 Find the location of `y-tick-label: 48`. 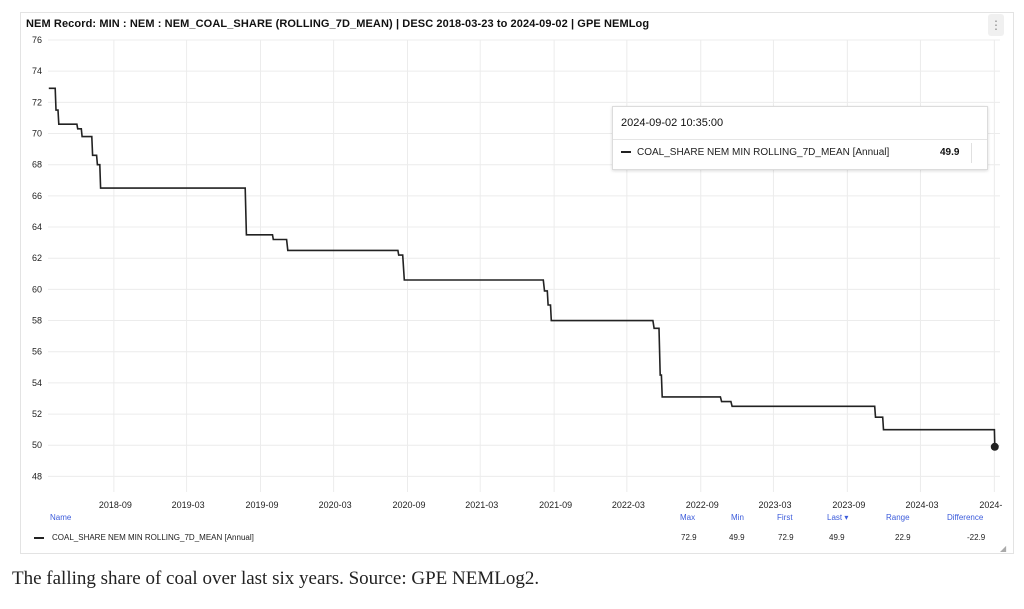

y-tick-label: 48 is located at coordinates (37, 476).